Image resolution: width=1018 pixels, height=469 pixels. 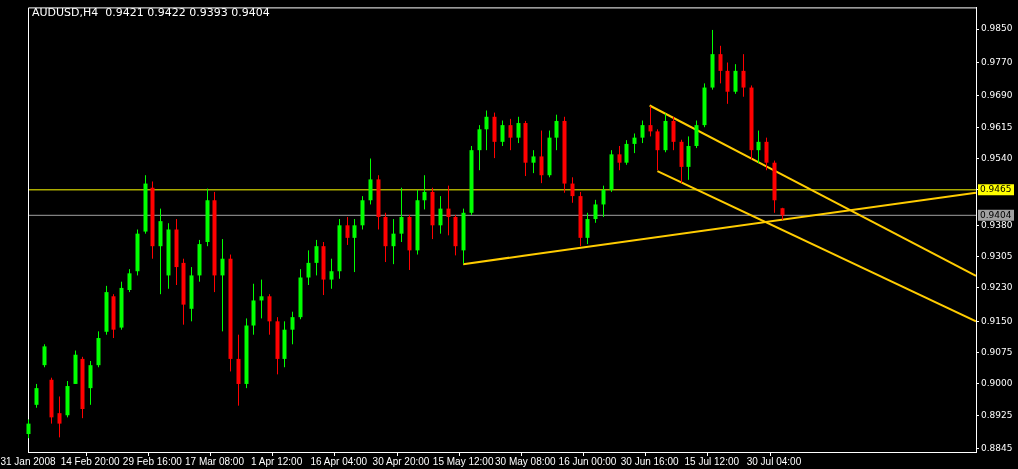 I want to click on y-tick-label: 0.9000, so click(x=997, y=383).